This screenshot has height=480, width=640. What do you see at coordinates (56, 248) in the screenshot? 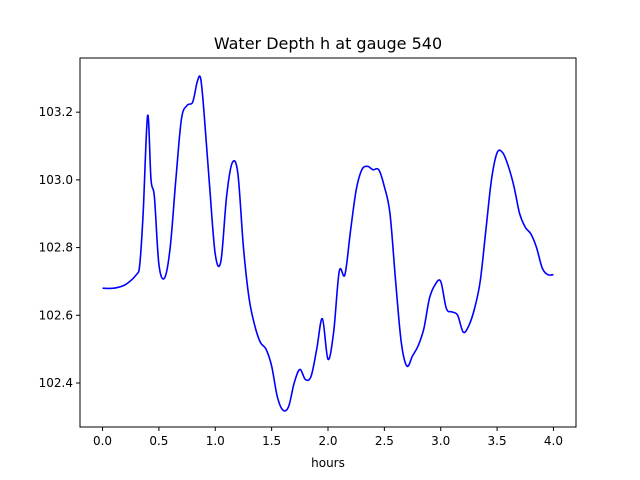
I see `y-tick-label: 102.8` at bounding box center [56, 248].